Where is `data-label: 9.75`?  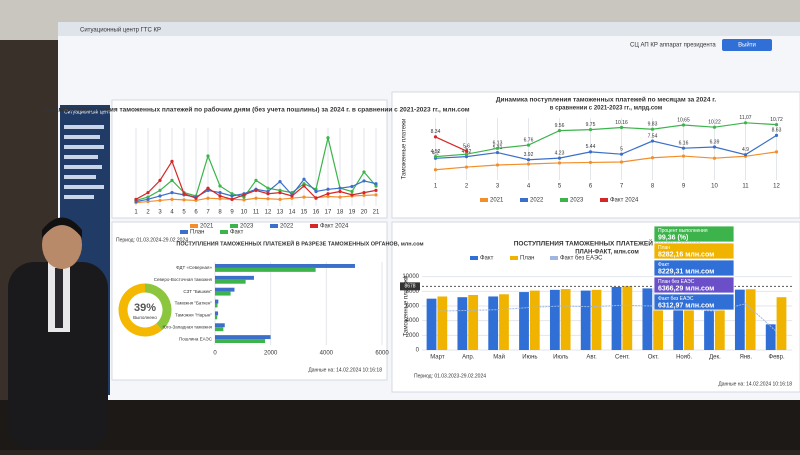
data-label: 9.75 is located at coordinates (591, 125).